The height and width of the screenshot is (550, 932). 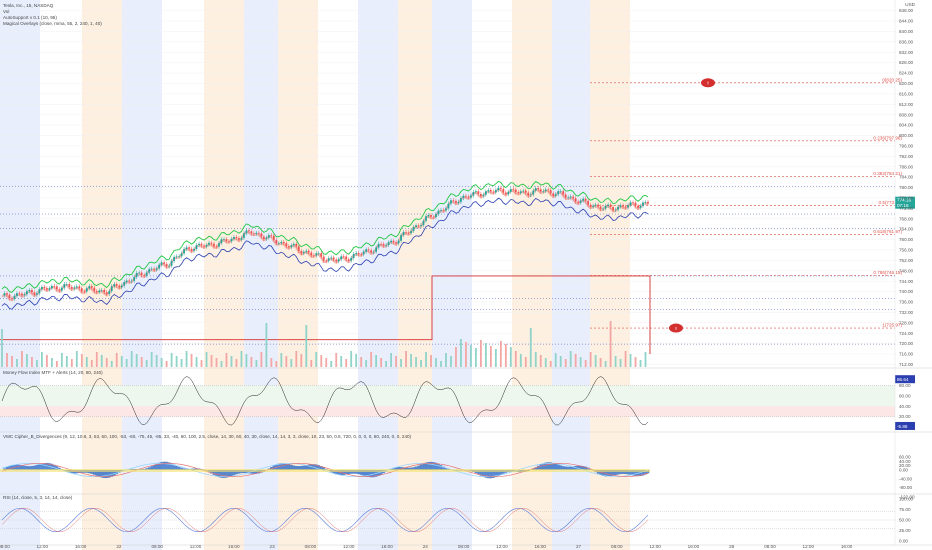 What do you see at coordinates (447, 411) in the screenshot?
I see `mfi-lower-band` at bounding box center [447, 411].